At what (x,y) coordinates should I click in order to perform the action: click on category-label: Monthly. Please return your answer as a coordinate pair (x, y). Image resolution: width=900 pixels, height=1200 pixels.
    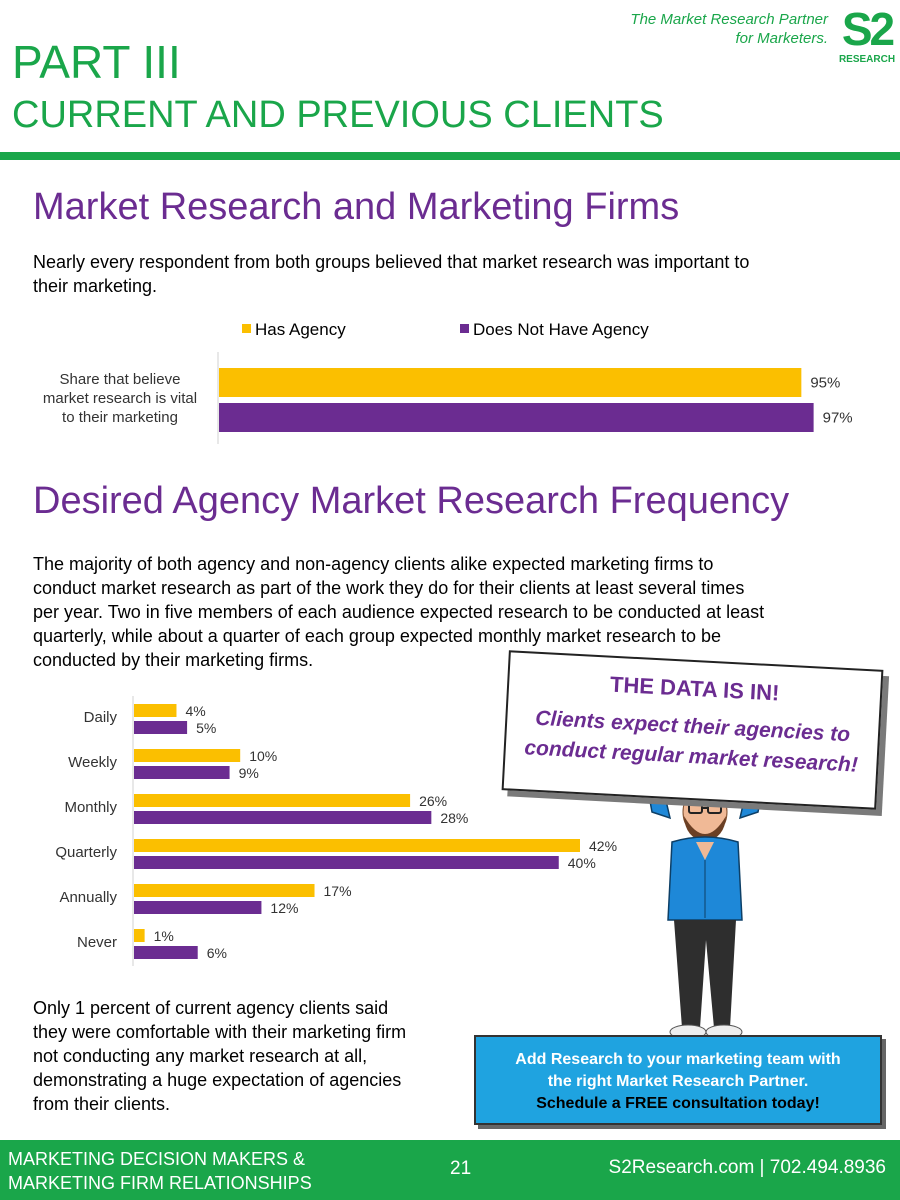
    Looking at the image, I should click on (90, 807).